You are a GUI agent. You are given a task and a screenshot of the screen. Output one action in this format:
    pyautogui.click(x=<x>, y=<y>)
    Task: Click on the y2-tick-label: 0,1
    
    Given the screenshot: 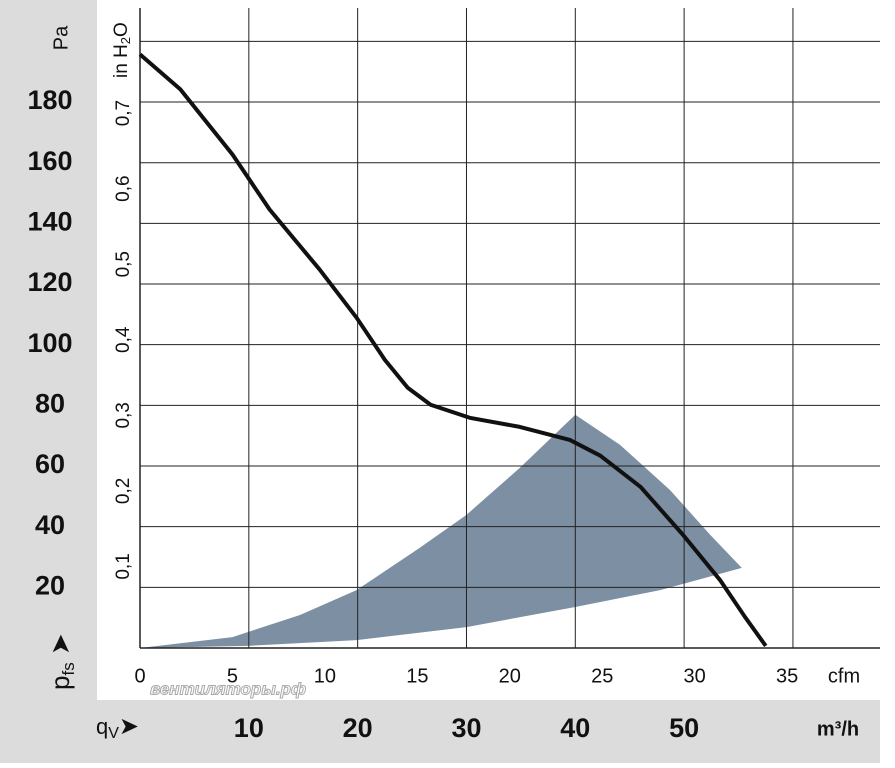 What is the action you would take?
    pyautogui.click(x=123, y=566)
    